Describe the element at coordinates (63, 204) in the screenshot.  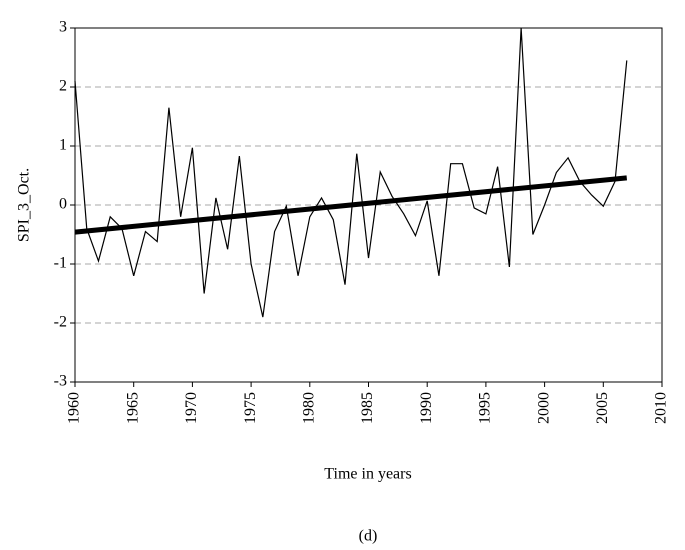
I see `y-tick-label: 0` at that location.